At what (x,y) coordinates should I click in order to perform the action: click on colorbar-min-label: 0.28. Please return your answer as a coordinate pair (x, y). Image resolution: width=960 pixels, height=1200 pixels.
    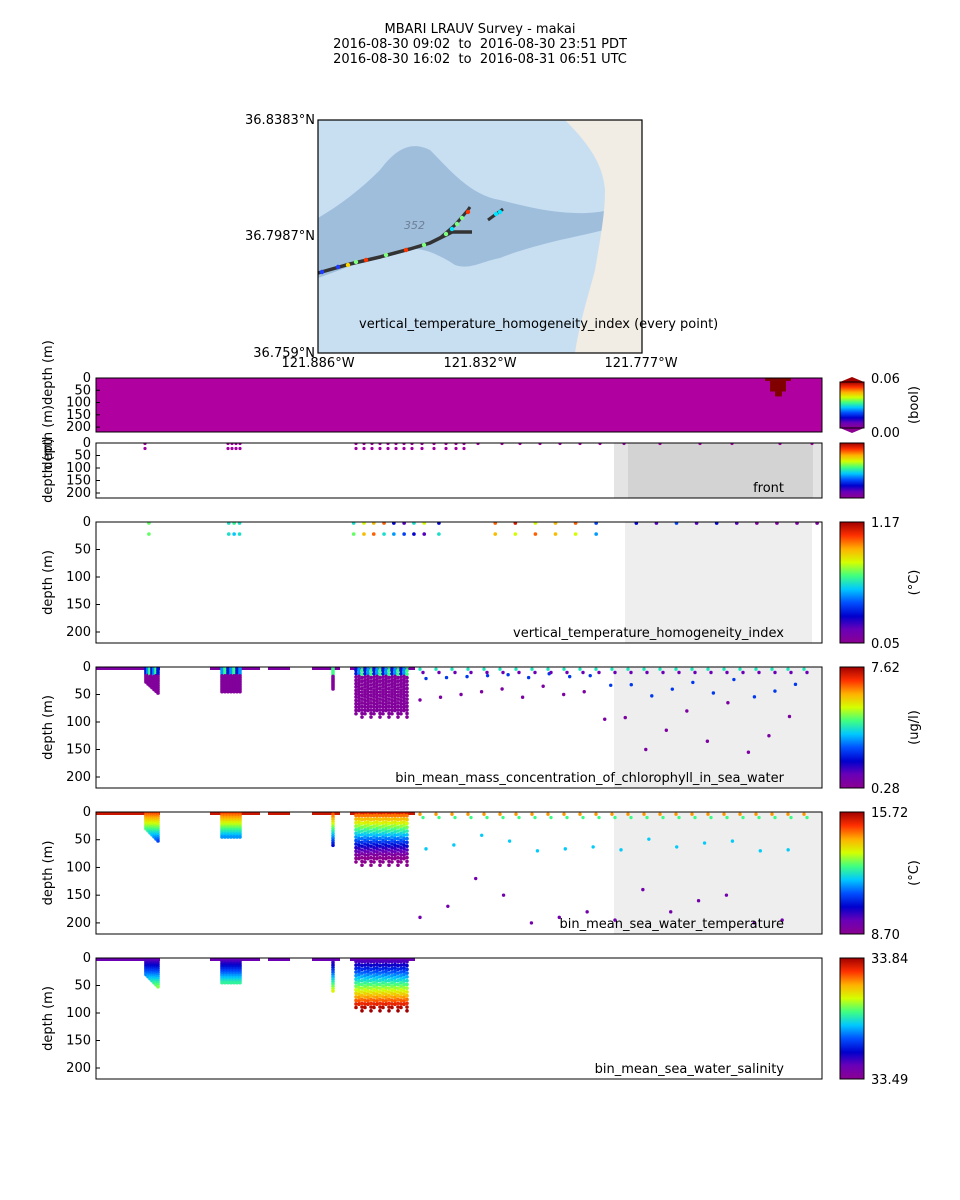
    Looking at the image, I should click on (885, 789).